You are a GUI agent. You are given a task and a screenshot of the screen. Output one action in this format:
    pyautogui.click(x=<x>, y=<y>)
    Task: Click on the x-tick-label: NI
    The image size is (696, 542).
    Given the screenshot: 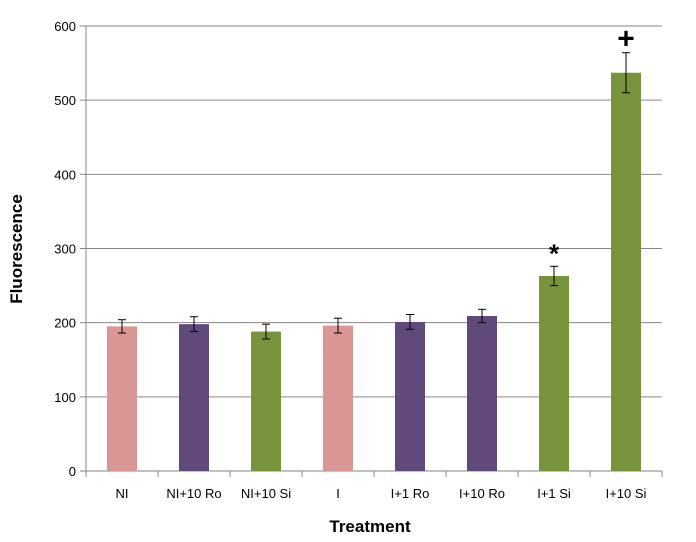 What is the action you would take?
    pyautogui.click(x=122, y=493)
    